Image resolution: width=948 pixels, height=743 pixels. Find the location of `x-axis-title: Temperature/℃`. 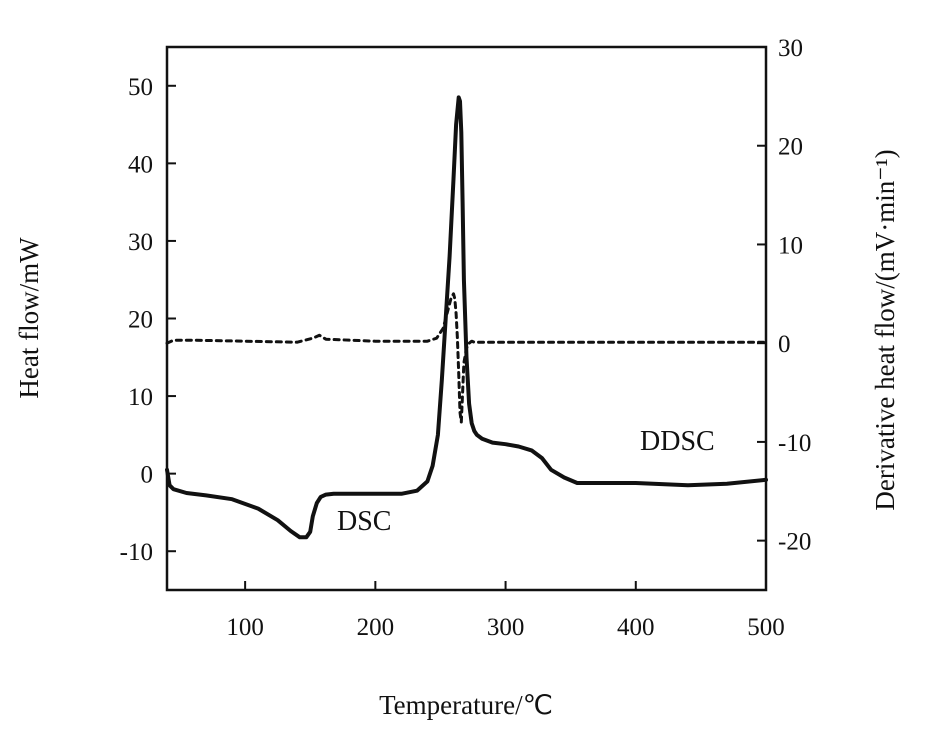

x-axis-title: Temperature/℃ is located at coordinates (466, 705).